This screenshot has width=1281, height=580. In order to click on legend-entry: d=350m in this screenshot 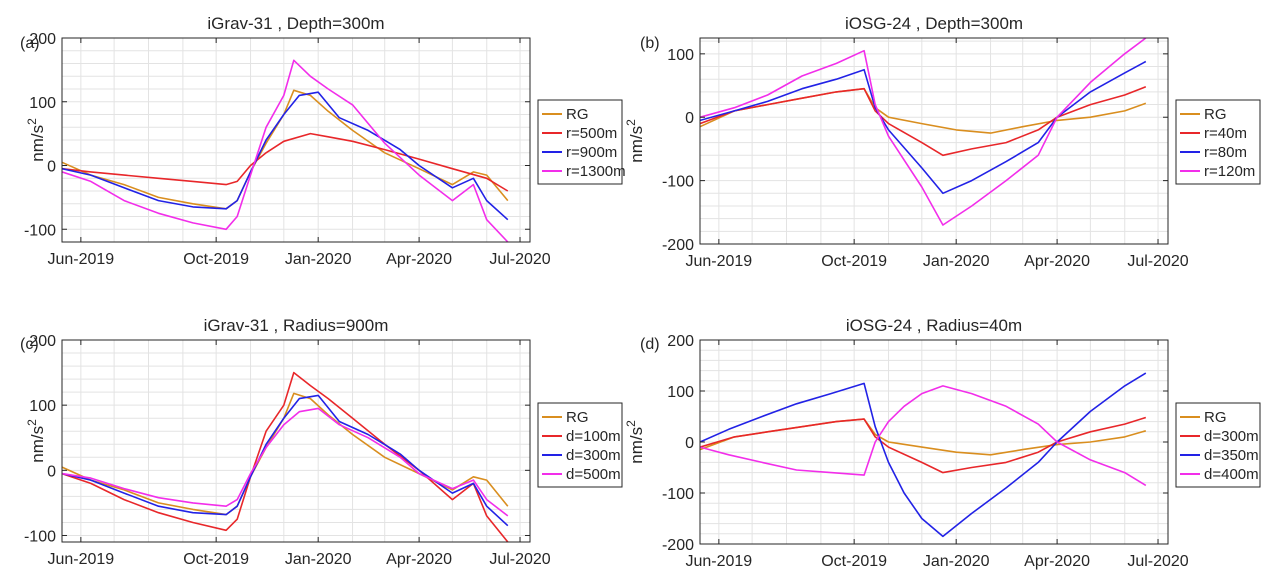, I will do `click(1231, 455)`.